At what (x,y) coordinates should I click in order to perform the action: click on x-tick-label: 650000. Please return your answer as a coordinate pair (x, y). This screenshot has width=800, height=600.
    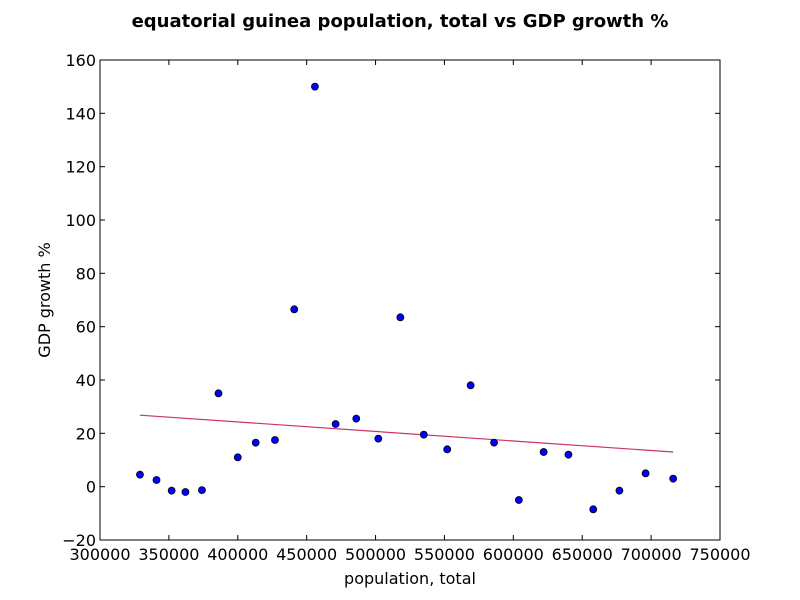
    Looking at the image, I should click on (582, 554).